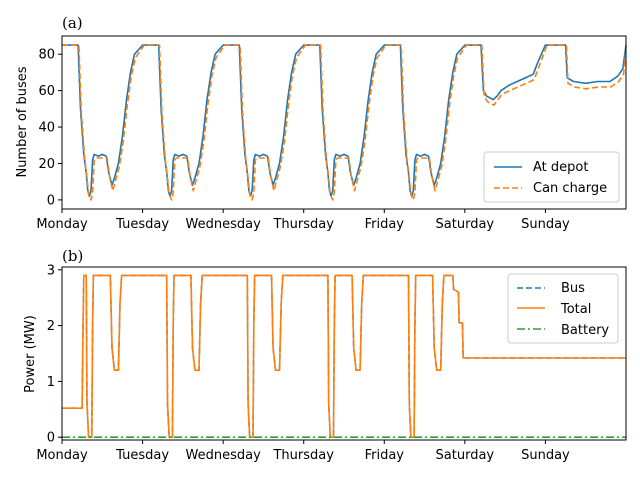 This screenshot has width=640, height=480. What do you see at coordinates (303, 455) in the screenshot?
I see `panel-b-xtick-label: Thursday` at bounding box center [303, 455].